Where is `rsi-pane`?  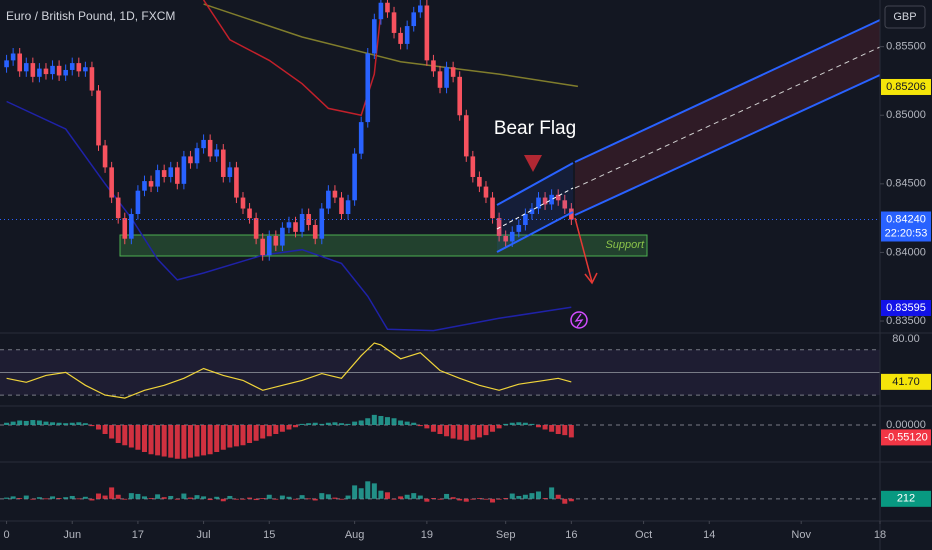
rsi-pane is located at coordinates (440, 370).